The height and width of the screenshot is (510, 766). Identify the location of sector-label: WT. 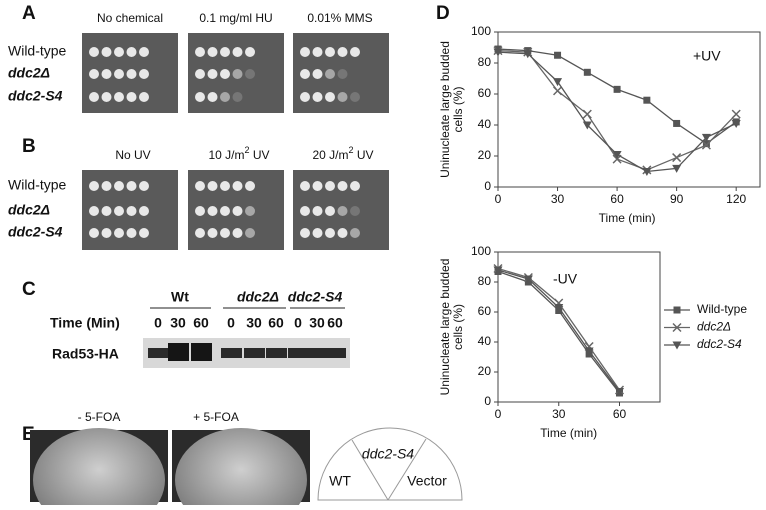
(340, 481).